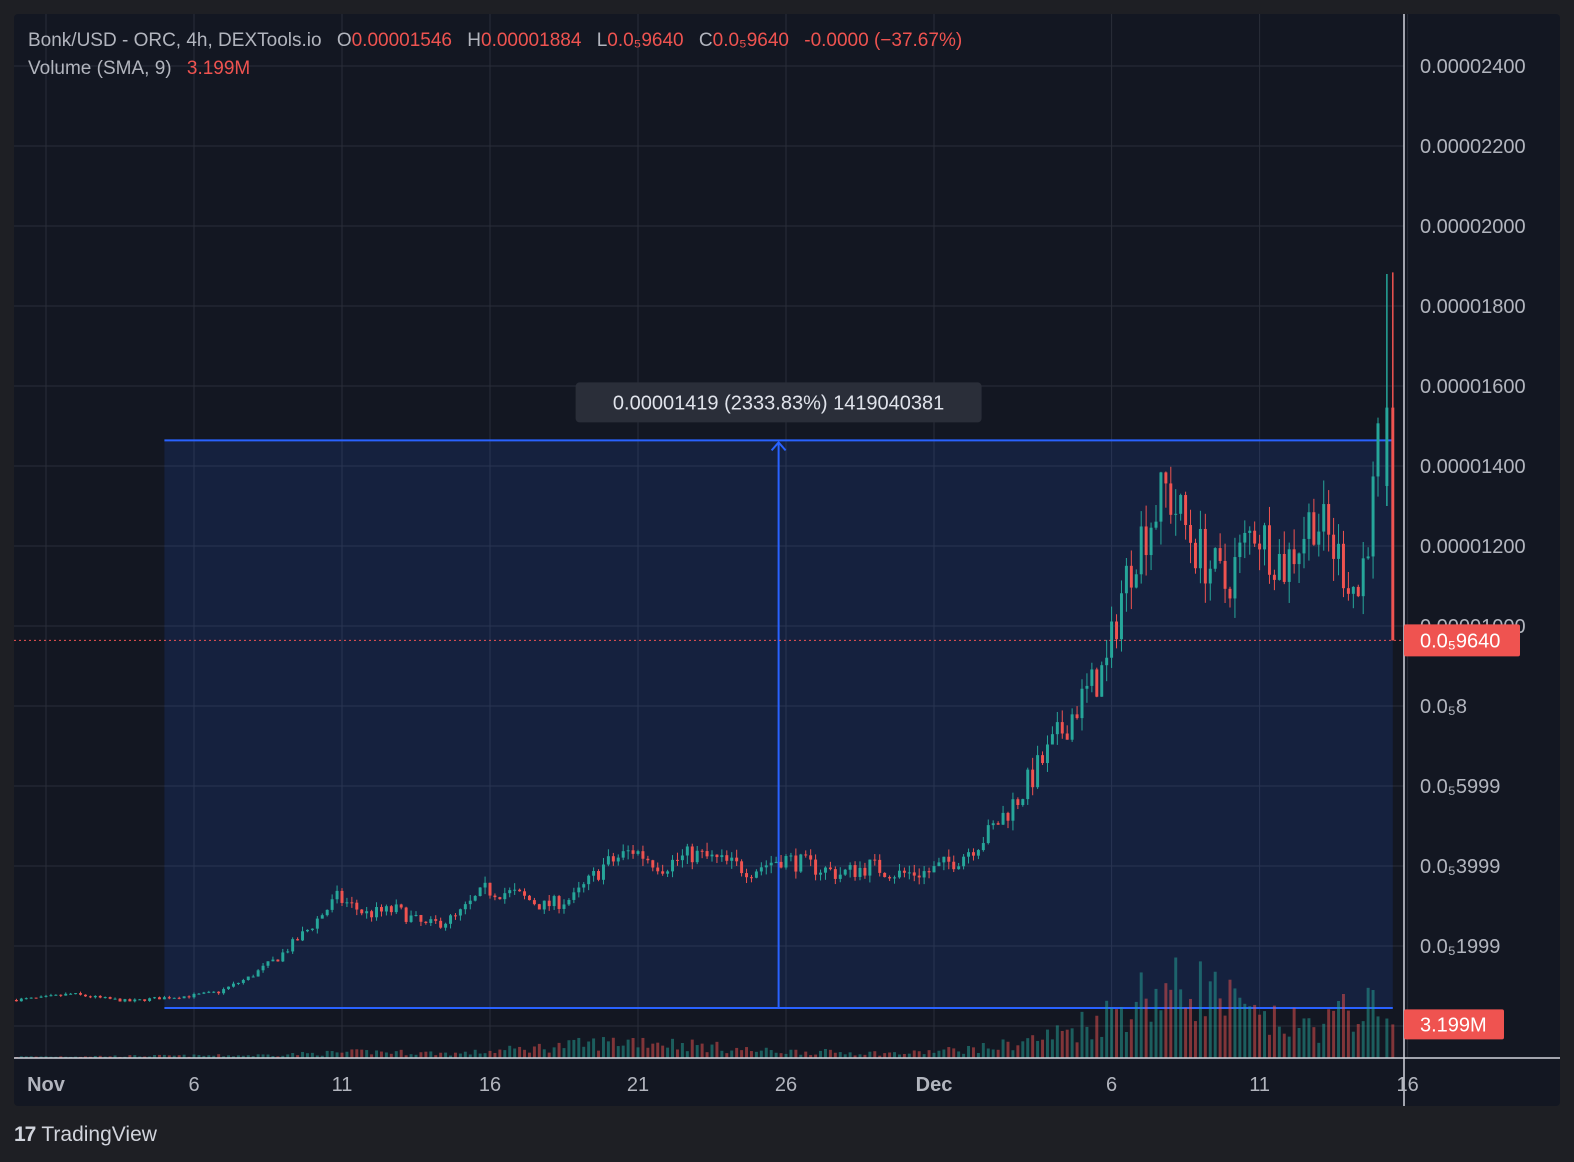 This screenshot has width=1574, height=1162. I want to click on tradingview-logo-icon: 17, so click(25, 1134).